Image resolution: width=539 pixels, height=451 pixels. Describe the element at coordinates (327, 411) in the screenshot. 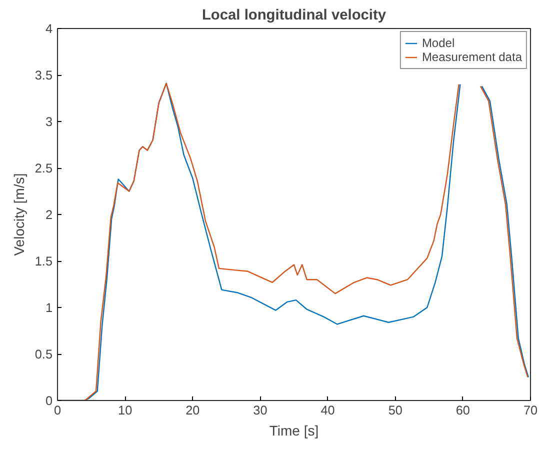

I see `x-tick-label: 40` at that location.